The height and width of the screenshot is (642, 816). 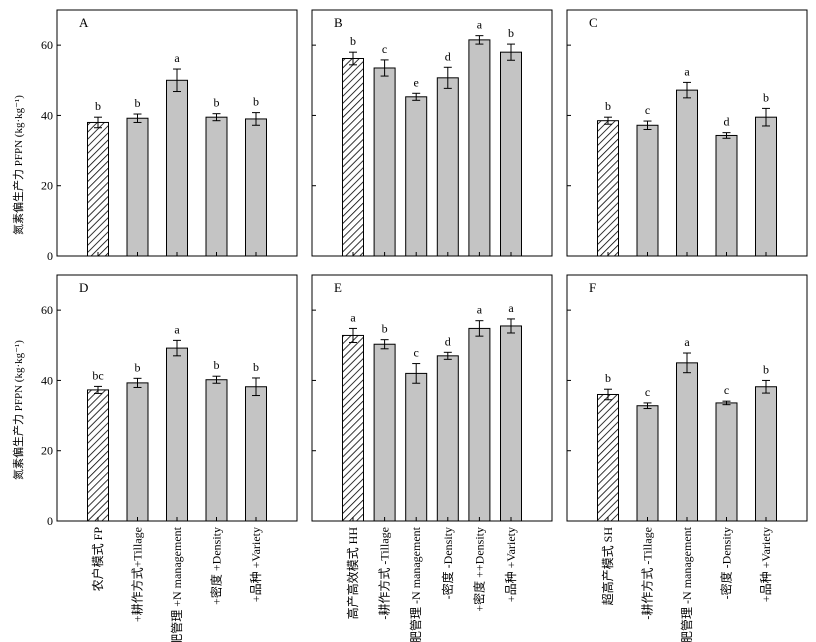 What do you see at coordinates (84, 22) in the screenshot?
I see `panel-letter: A` at bounding box center [84, 22].